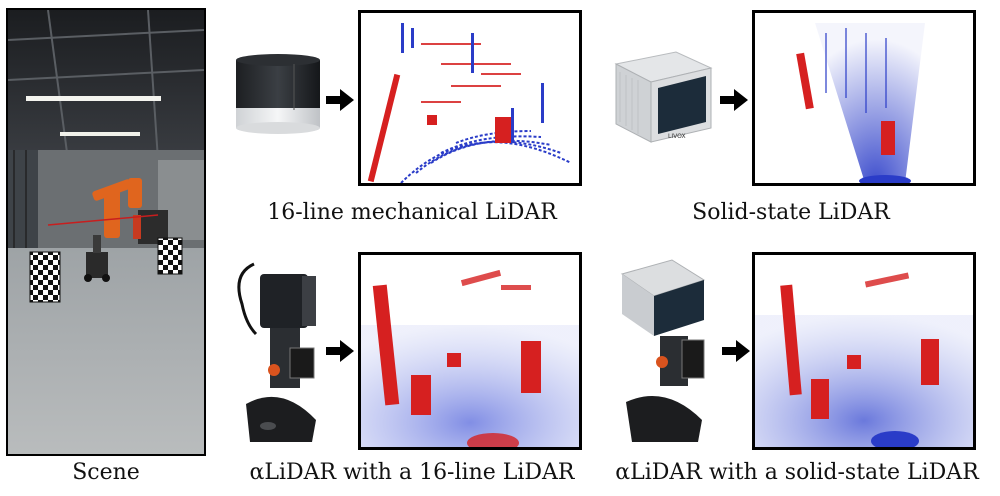  I want to click on pointcloud-alidar-solid, so click(864, 351).